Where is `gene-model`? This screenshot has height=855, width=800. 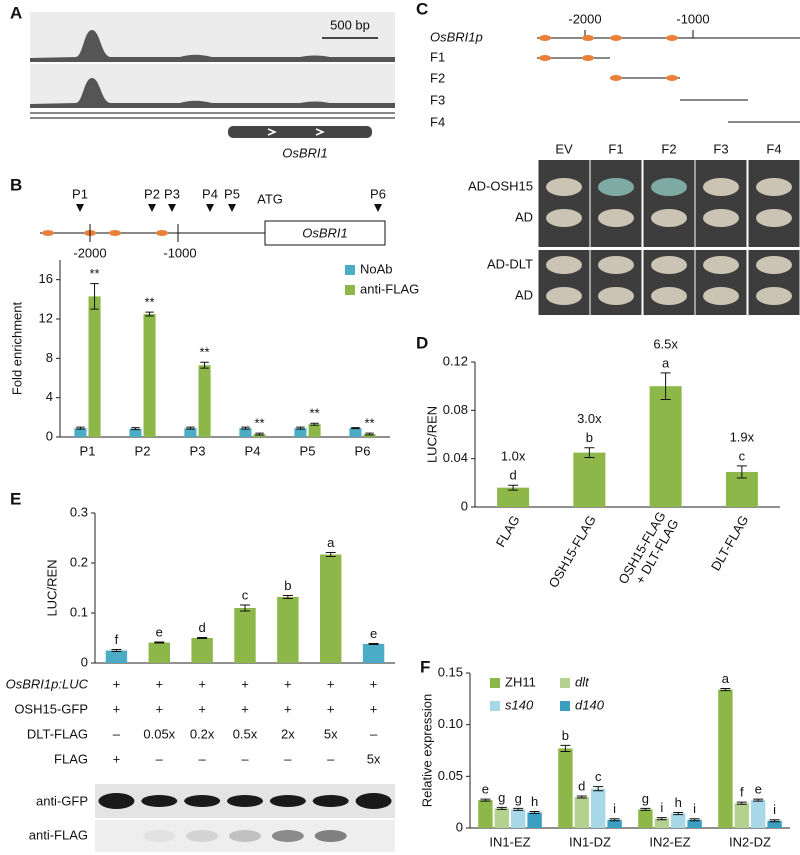
gene-model is located at coordinates (300, 132).